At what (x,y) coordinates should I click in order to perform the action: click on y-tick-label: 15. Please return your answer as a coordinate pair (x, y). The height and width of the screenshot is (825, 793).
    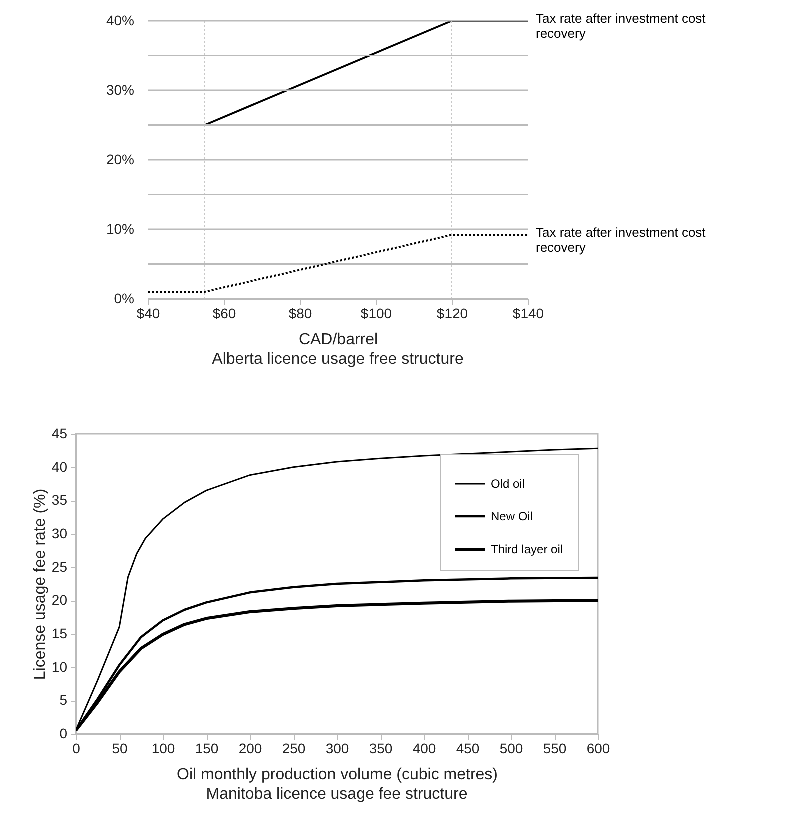
    Looking at the image, I should click on (60, 634).